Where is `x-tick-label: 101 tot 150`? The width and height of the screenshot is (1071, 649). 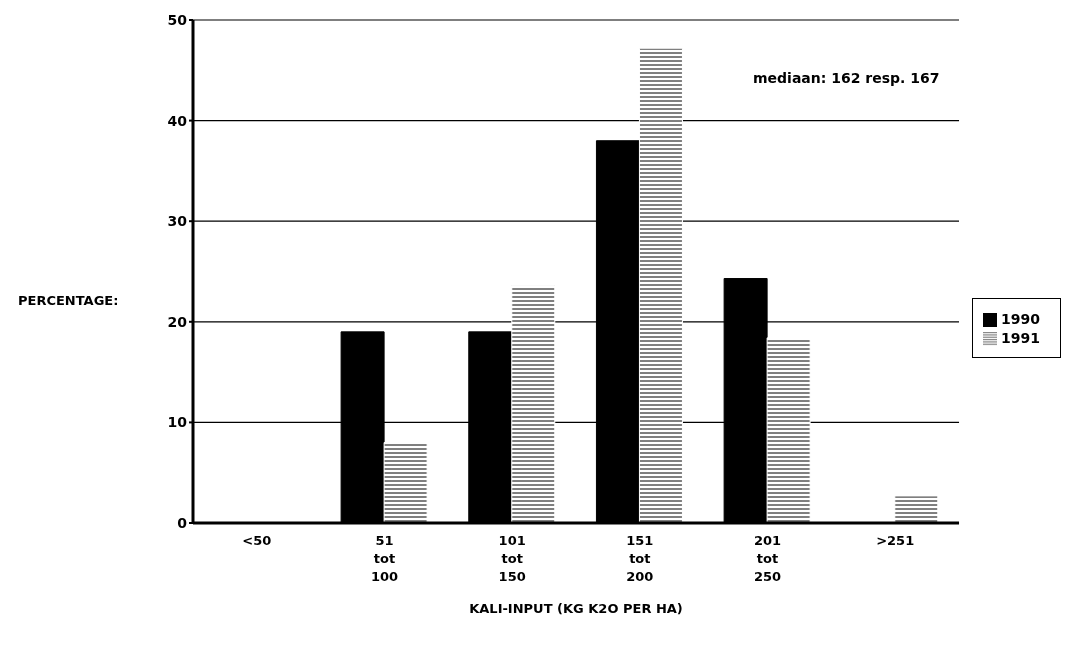 x-tick-label: 101 tot 150 is located at coordinates (512, 558).